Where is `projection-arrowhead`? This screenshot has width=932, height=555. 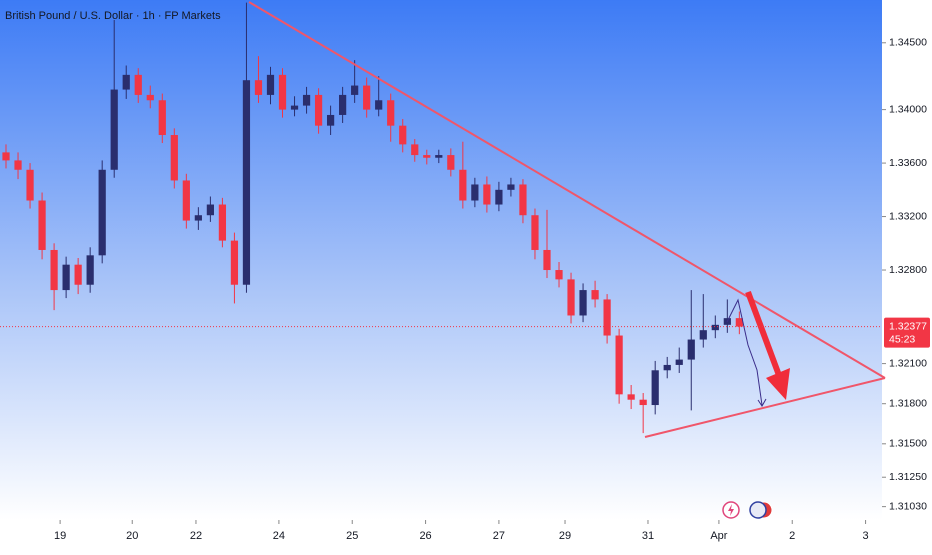 projection-arrowhead is located at coordinates (762, 402).